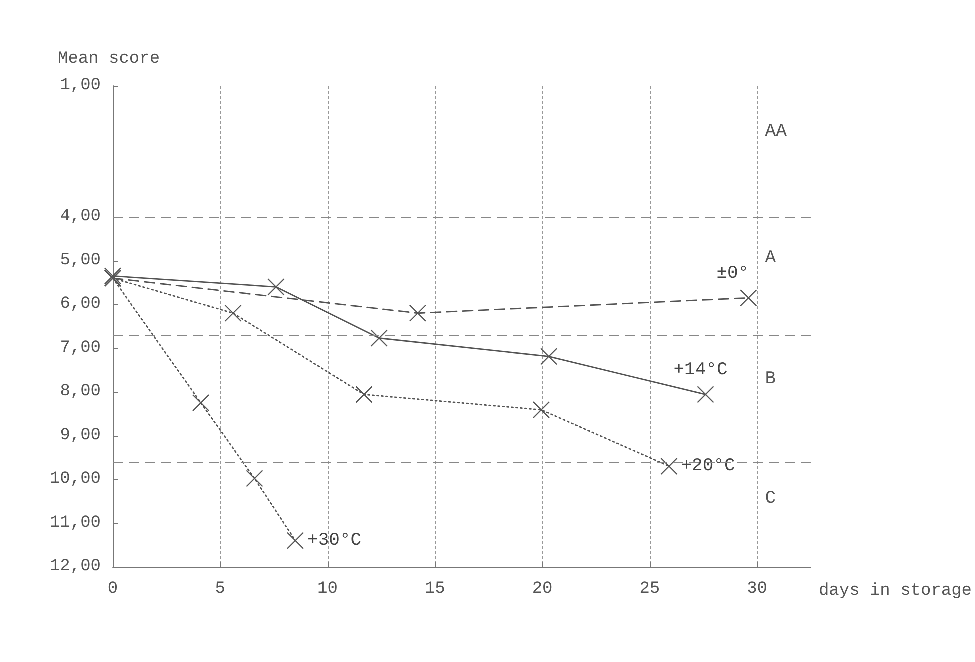 The image size is (975, 662). Describe the element at coordinates (80, 348) in the screenshot. I see `y-tick-label: 7,00` at that location.